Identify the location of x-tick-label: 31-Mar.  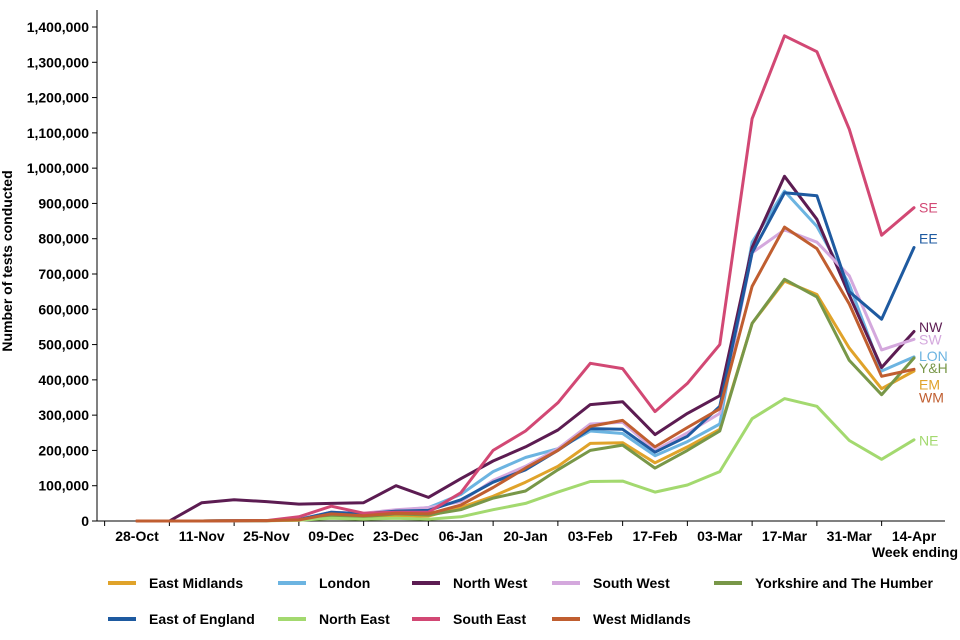
(850, 536).